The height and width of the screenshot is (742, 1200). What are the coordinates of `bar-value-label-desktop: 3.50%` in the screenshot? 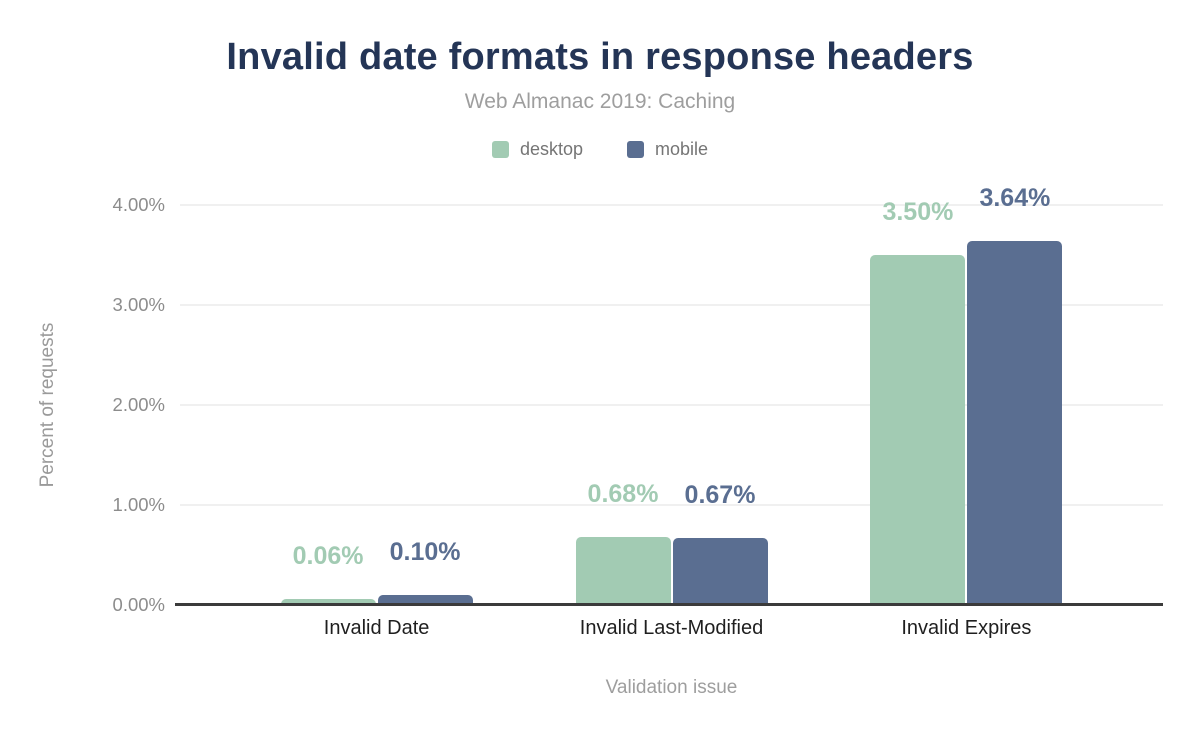 It's located at (918, 212).